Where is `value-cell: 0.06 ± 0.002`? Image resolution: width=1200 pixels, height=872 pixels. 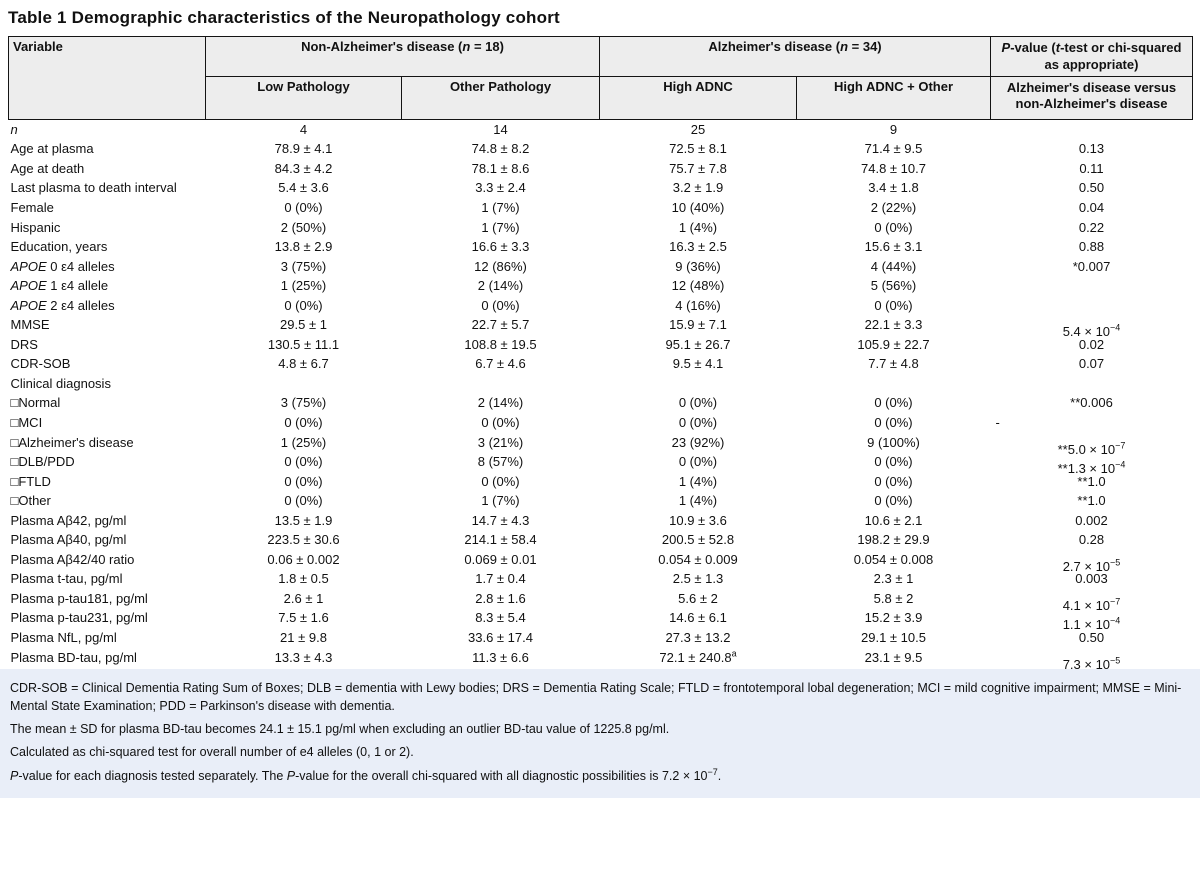 value-cell: 0.06 ± 0.002 is located at coordinates (303, 559).